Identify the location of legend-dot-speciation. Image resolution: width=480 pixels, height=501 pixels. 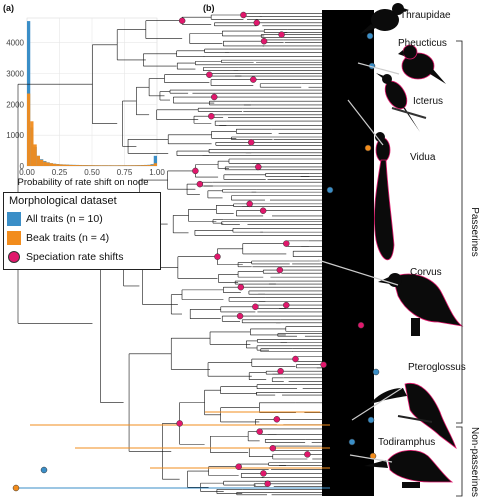
(14, 256).